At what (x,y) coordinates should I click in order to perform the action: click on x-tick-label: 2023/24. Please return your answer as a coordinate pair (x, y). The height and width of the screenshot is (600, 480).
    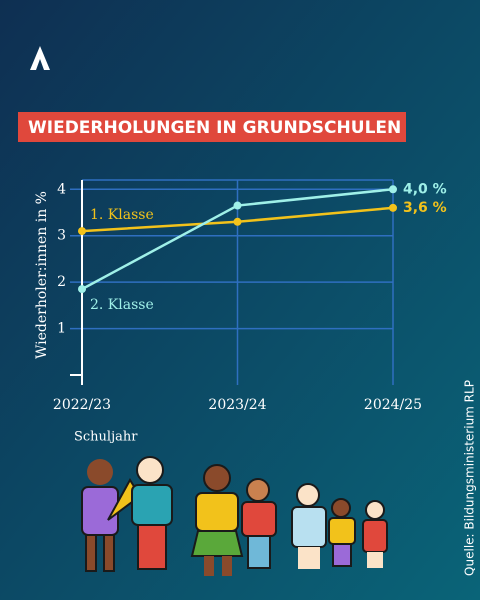
    Looking at the image, I should click on (237, 405).